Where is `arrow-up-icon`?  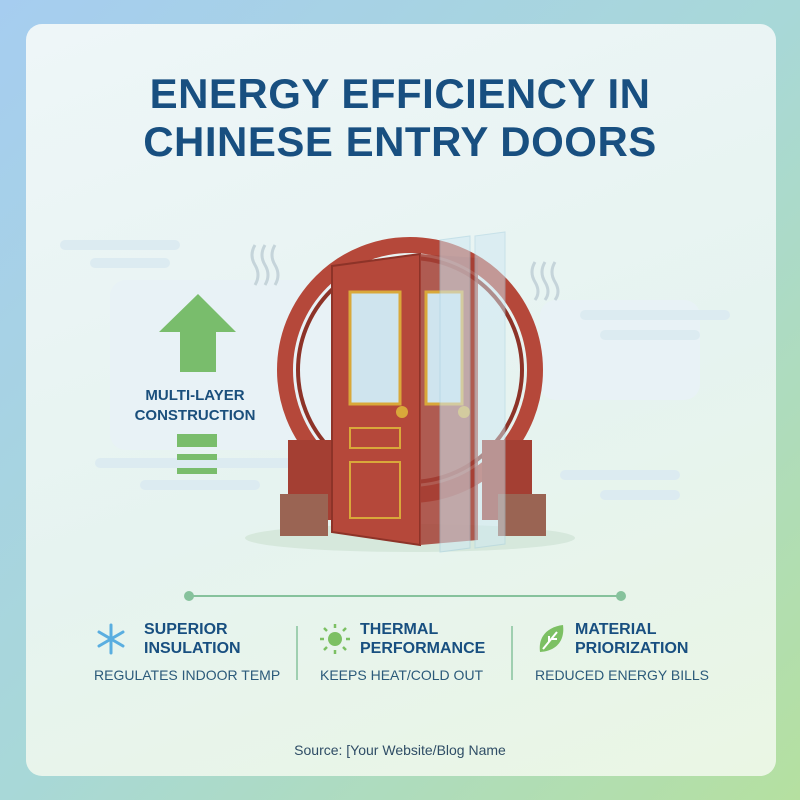
arrow-up-icon is located at coordinates (197, 333).